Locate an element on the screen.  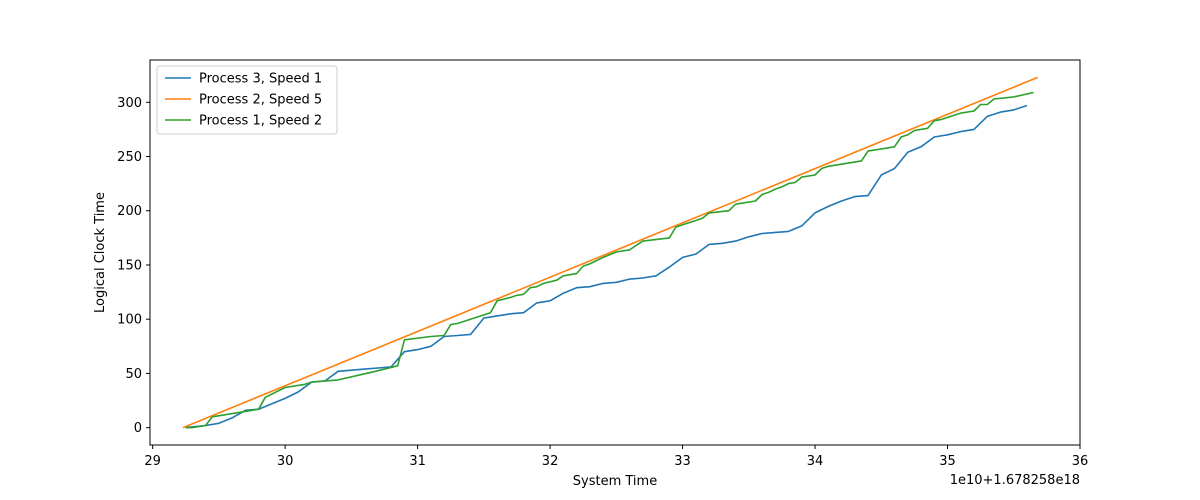
y-tick-label: 200 is located at coordinates (129, 211).